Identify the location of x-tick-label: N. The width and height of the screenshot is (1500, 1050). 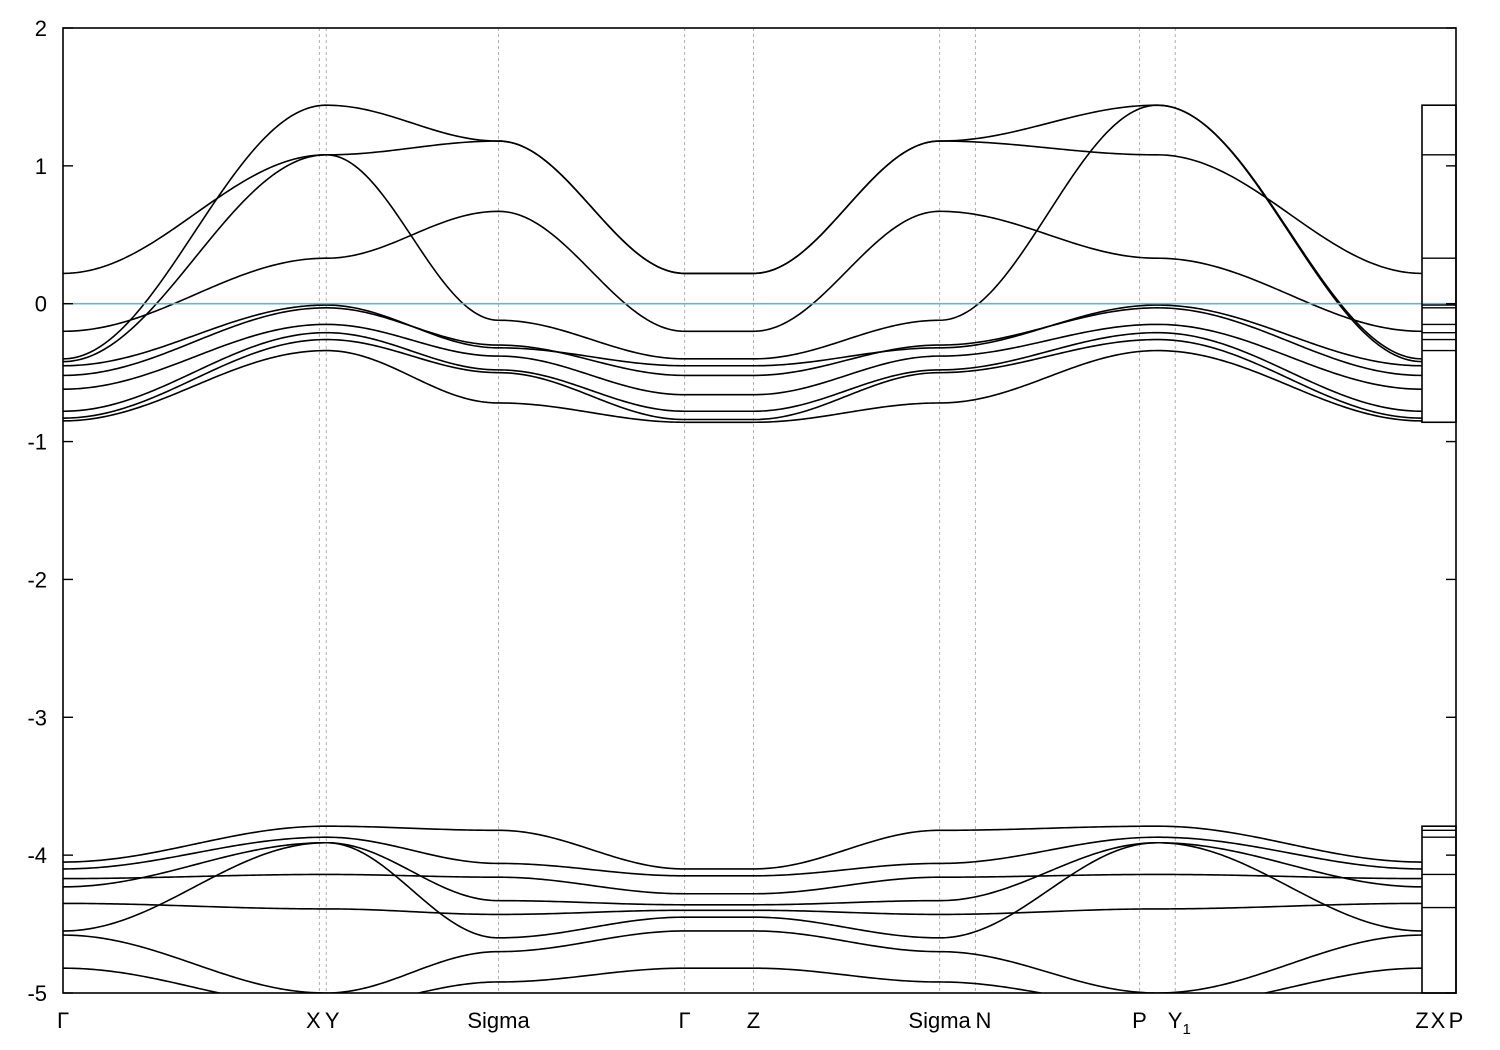
(983, 1020).